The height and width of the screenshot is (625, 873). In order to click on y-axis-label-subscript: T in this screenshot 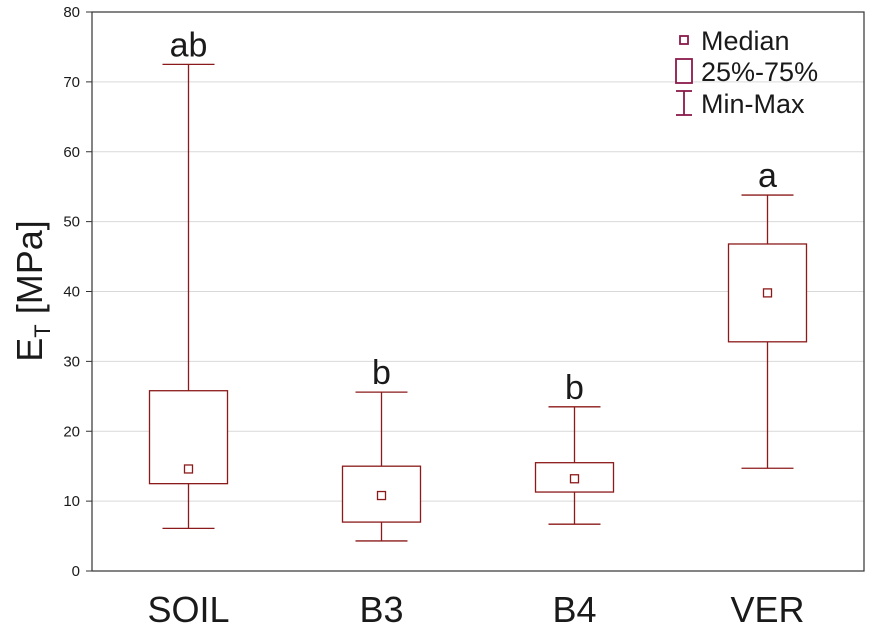, I will do `click(42, 330)`.